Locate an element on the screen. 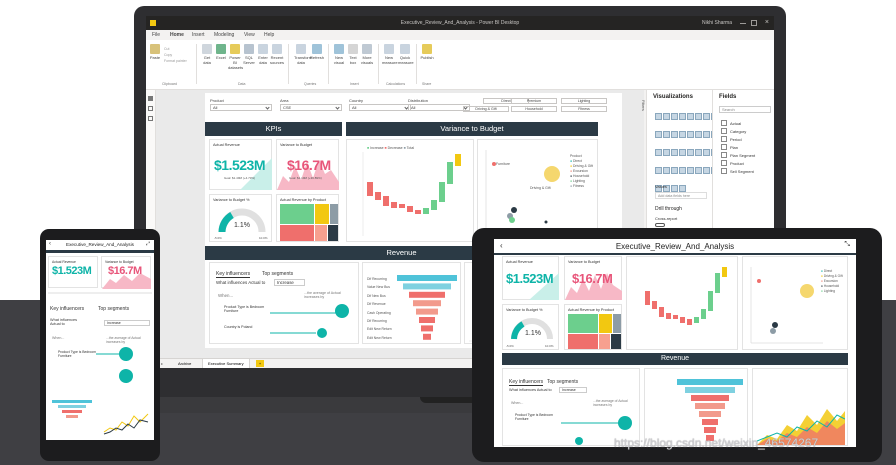 This screenshot has width=896, height=465. add-data-field: Add data fields here is located at coordinates (681, 195).